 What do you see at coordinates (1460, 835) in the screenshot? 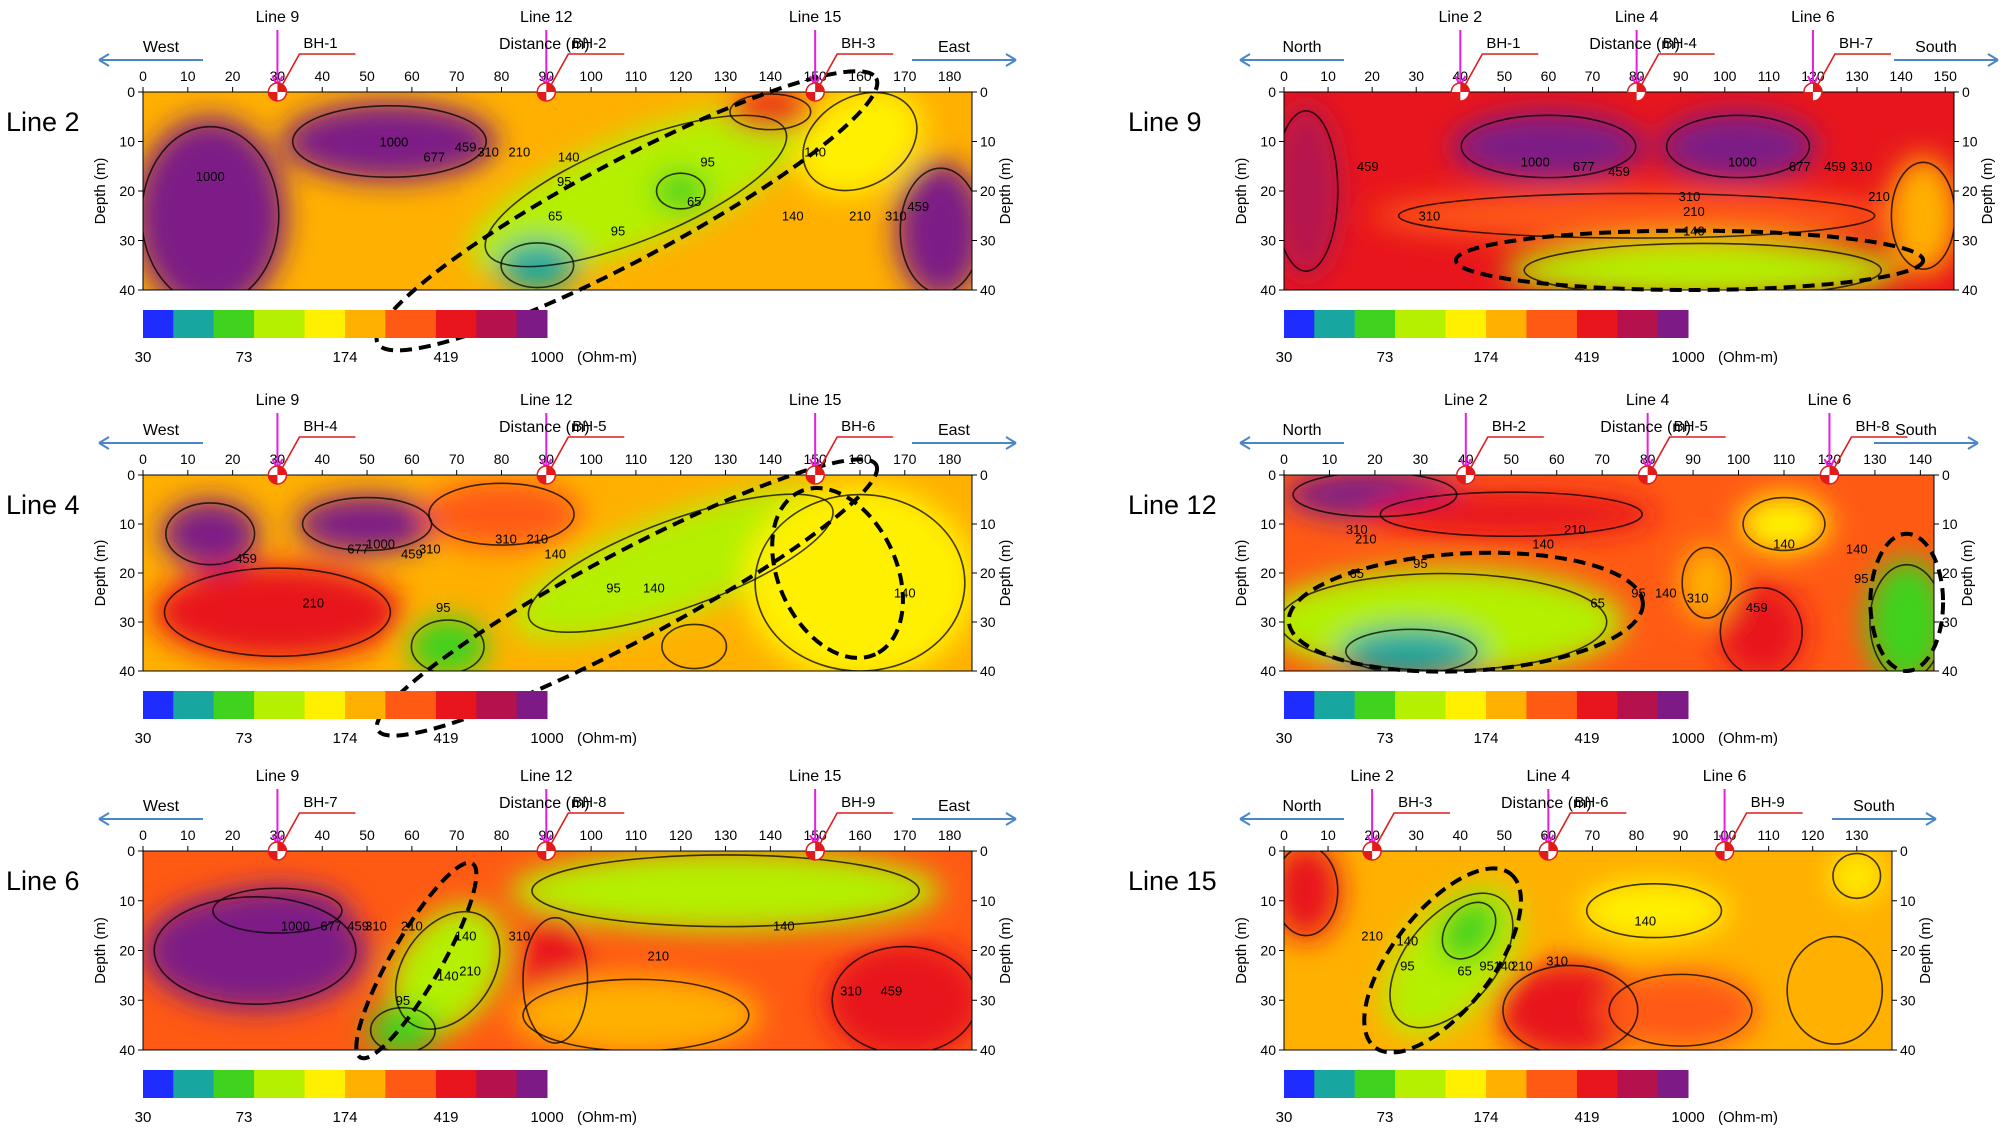
I see `x-tick-label: 40` at bounding box center [1460, 835].